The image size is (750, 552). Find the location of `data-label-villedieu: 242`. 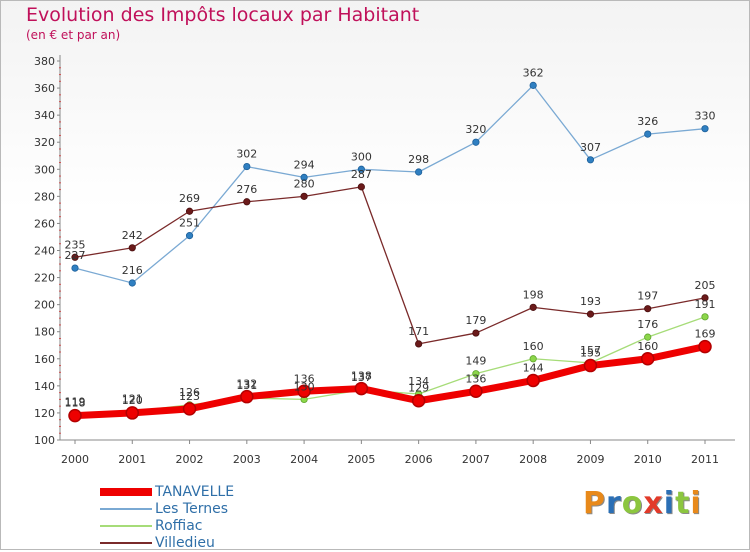

data-label-villedieu: 242 is located at coordinates (132, 235).